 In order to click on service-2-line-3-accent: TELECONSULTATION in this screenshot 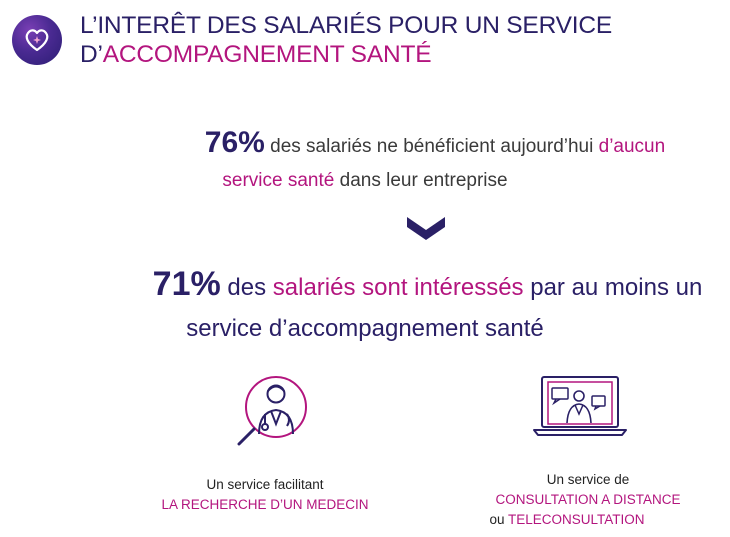, I will do `click(576, 519)`.